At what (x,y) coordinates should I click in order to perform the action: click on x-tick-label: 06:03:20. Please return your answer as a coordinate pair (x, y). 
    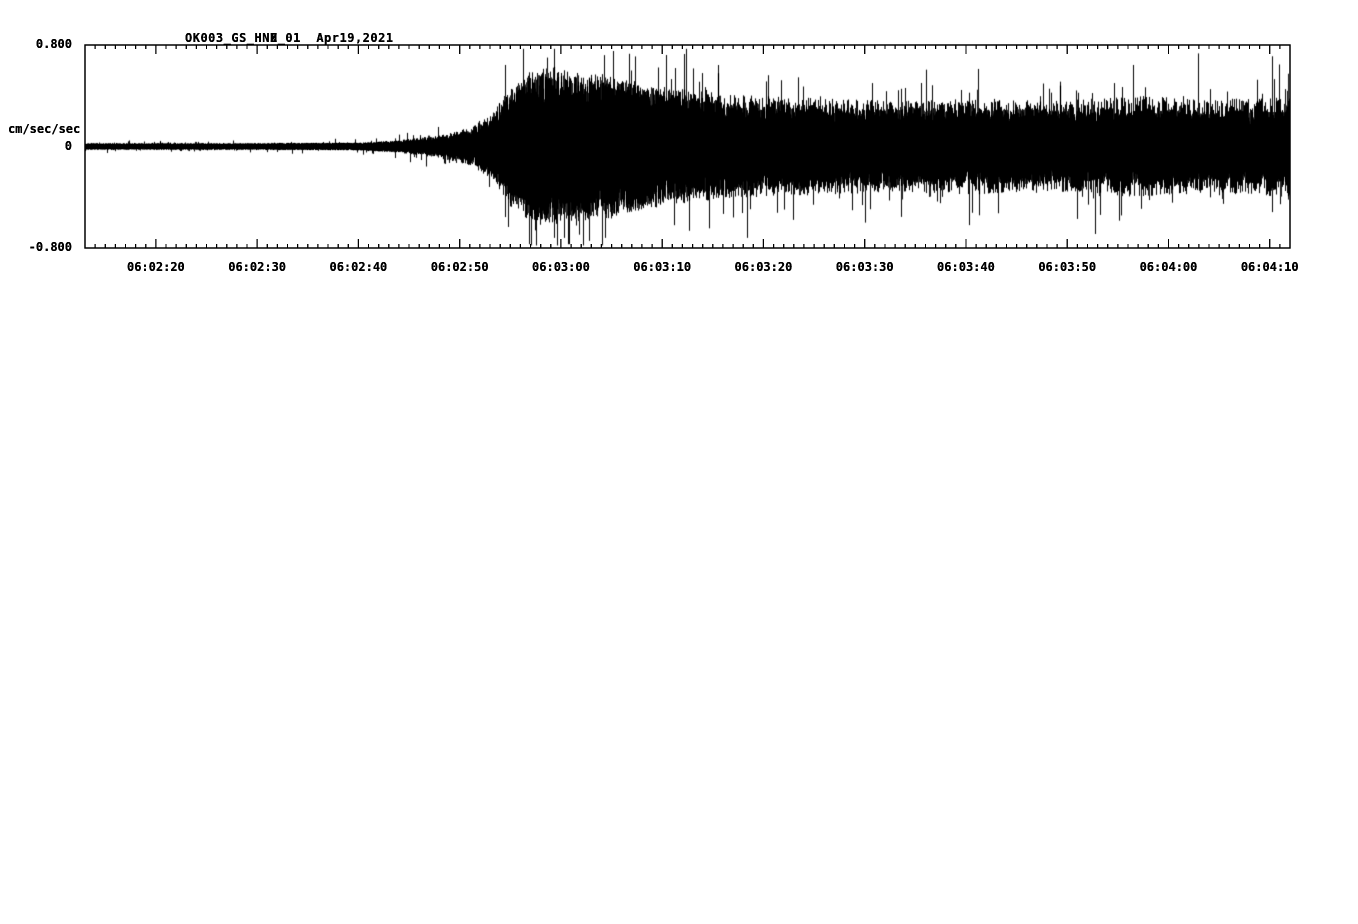
    Looking at the image, I should click on (763, 267).